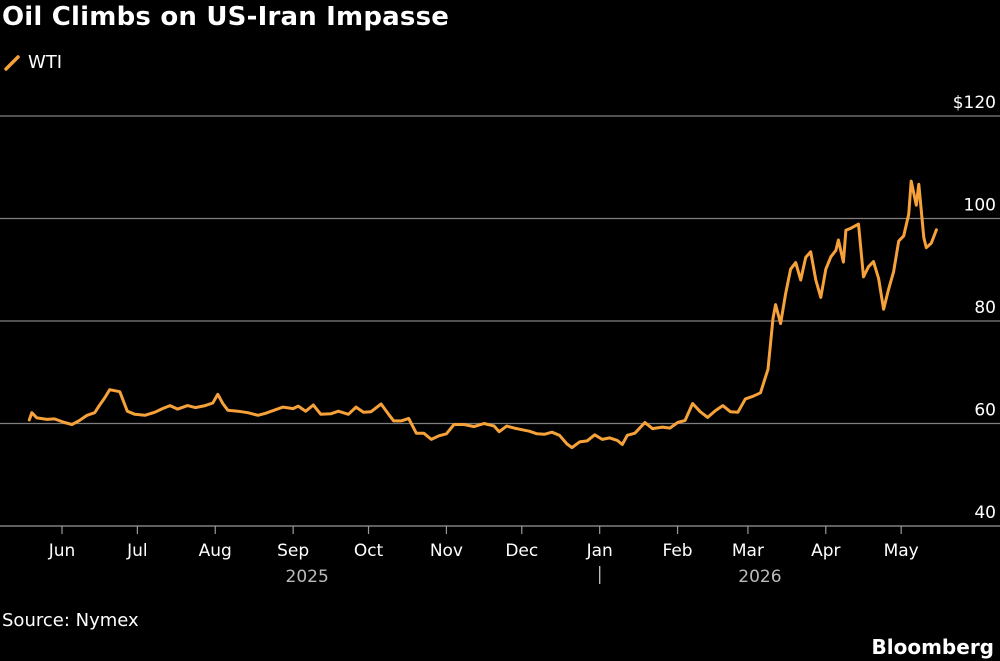 The image size is (1000, 661). I want to click on x-tick-label: Jul, so click(137, 551).